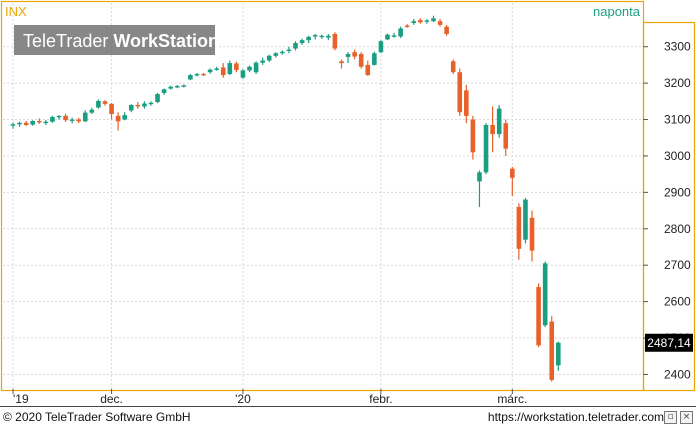  I want to click on y-tick-label: 2700, so click(677, 265).